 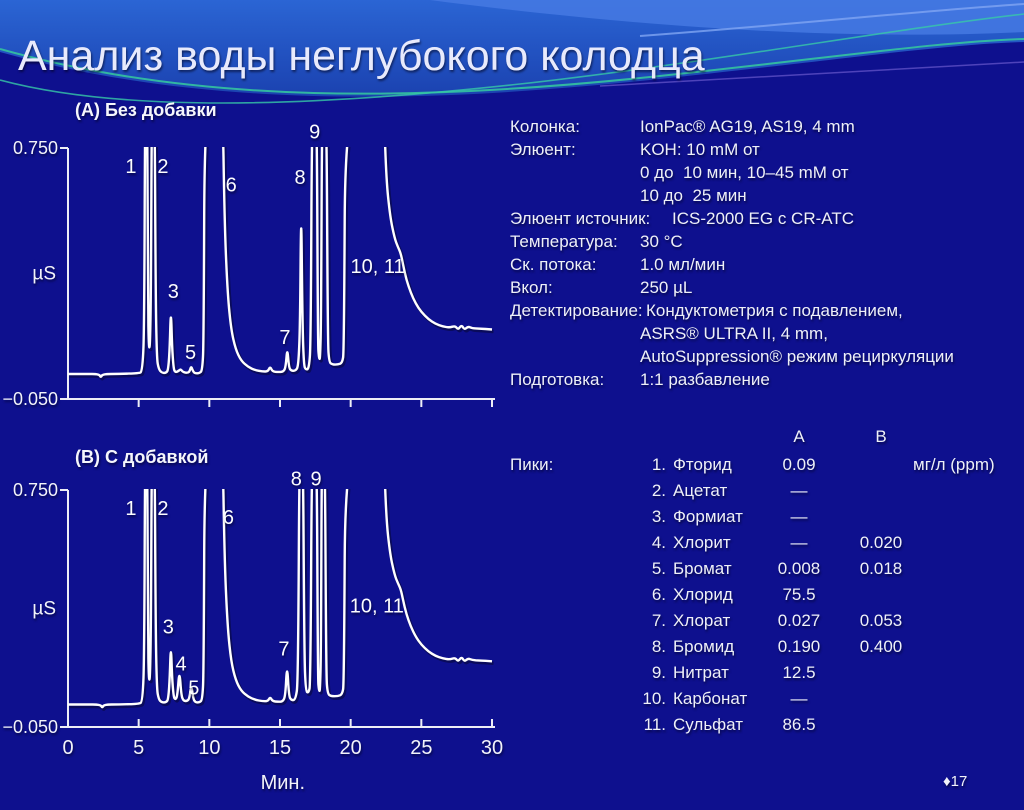 I want to click on method-value: 1:1 разбавление, so click(x=705, y=379).